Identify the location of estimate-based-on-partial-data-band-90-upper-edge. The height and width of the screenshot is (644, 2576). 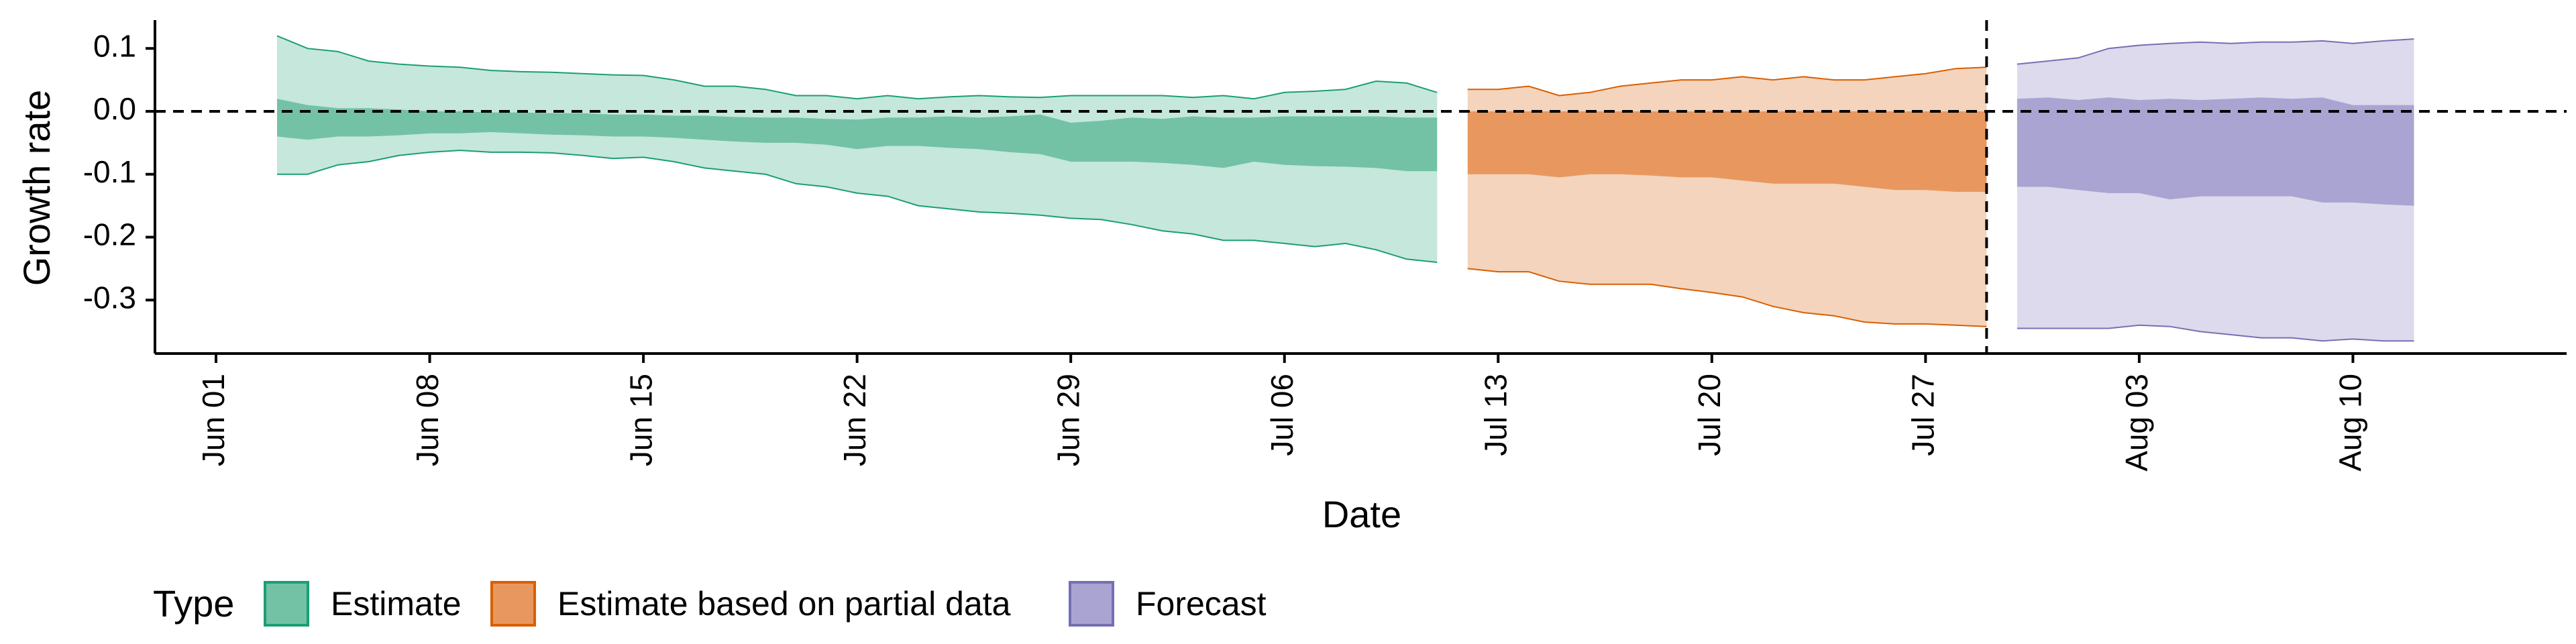
(1727, 81).